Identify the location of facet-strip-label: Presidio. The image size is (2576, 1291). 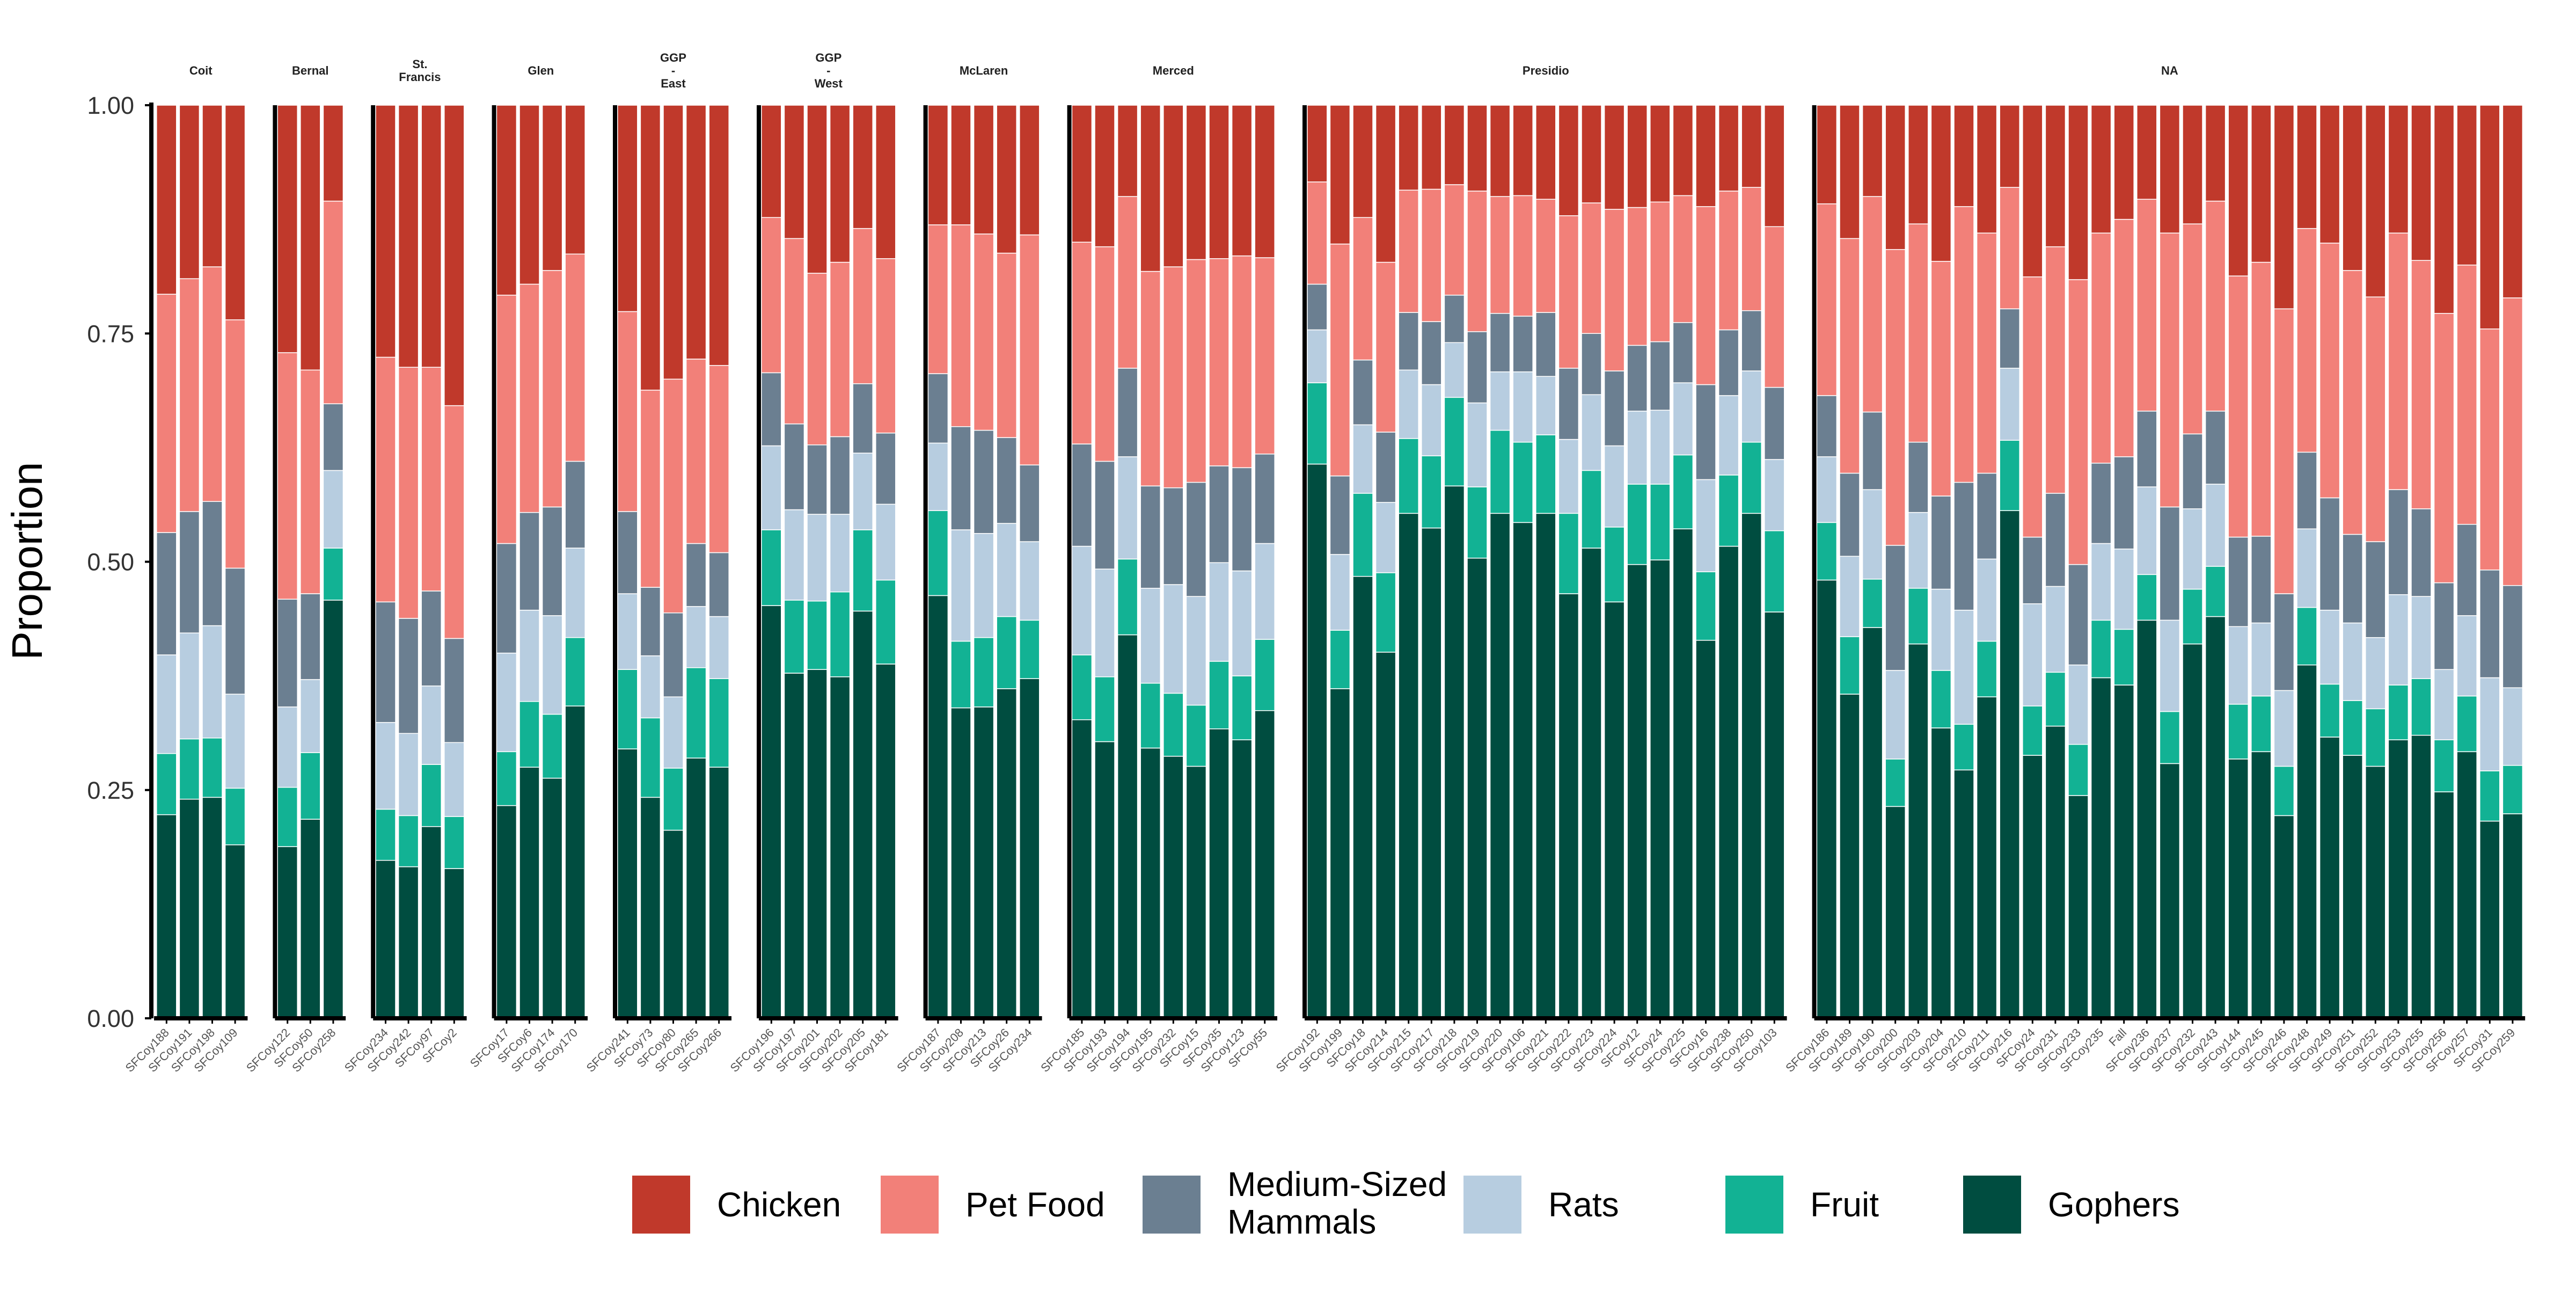
(1546, 70).